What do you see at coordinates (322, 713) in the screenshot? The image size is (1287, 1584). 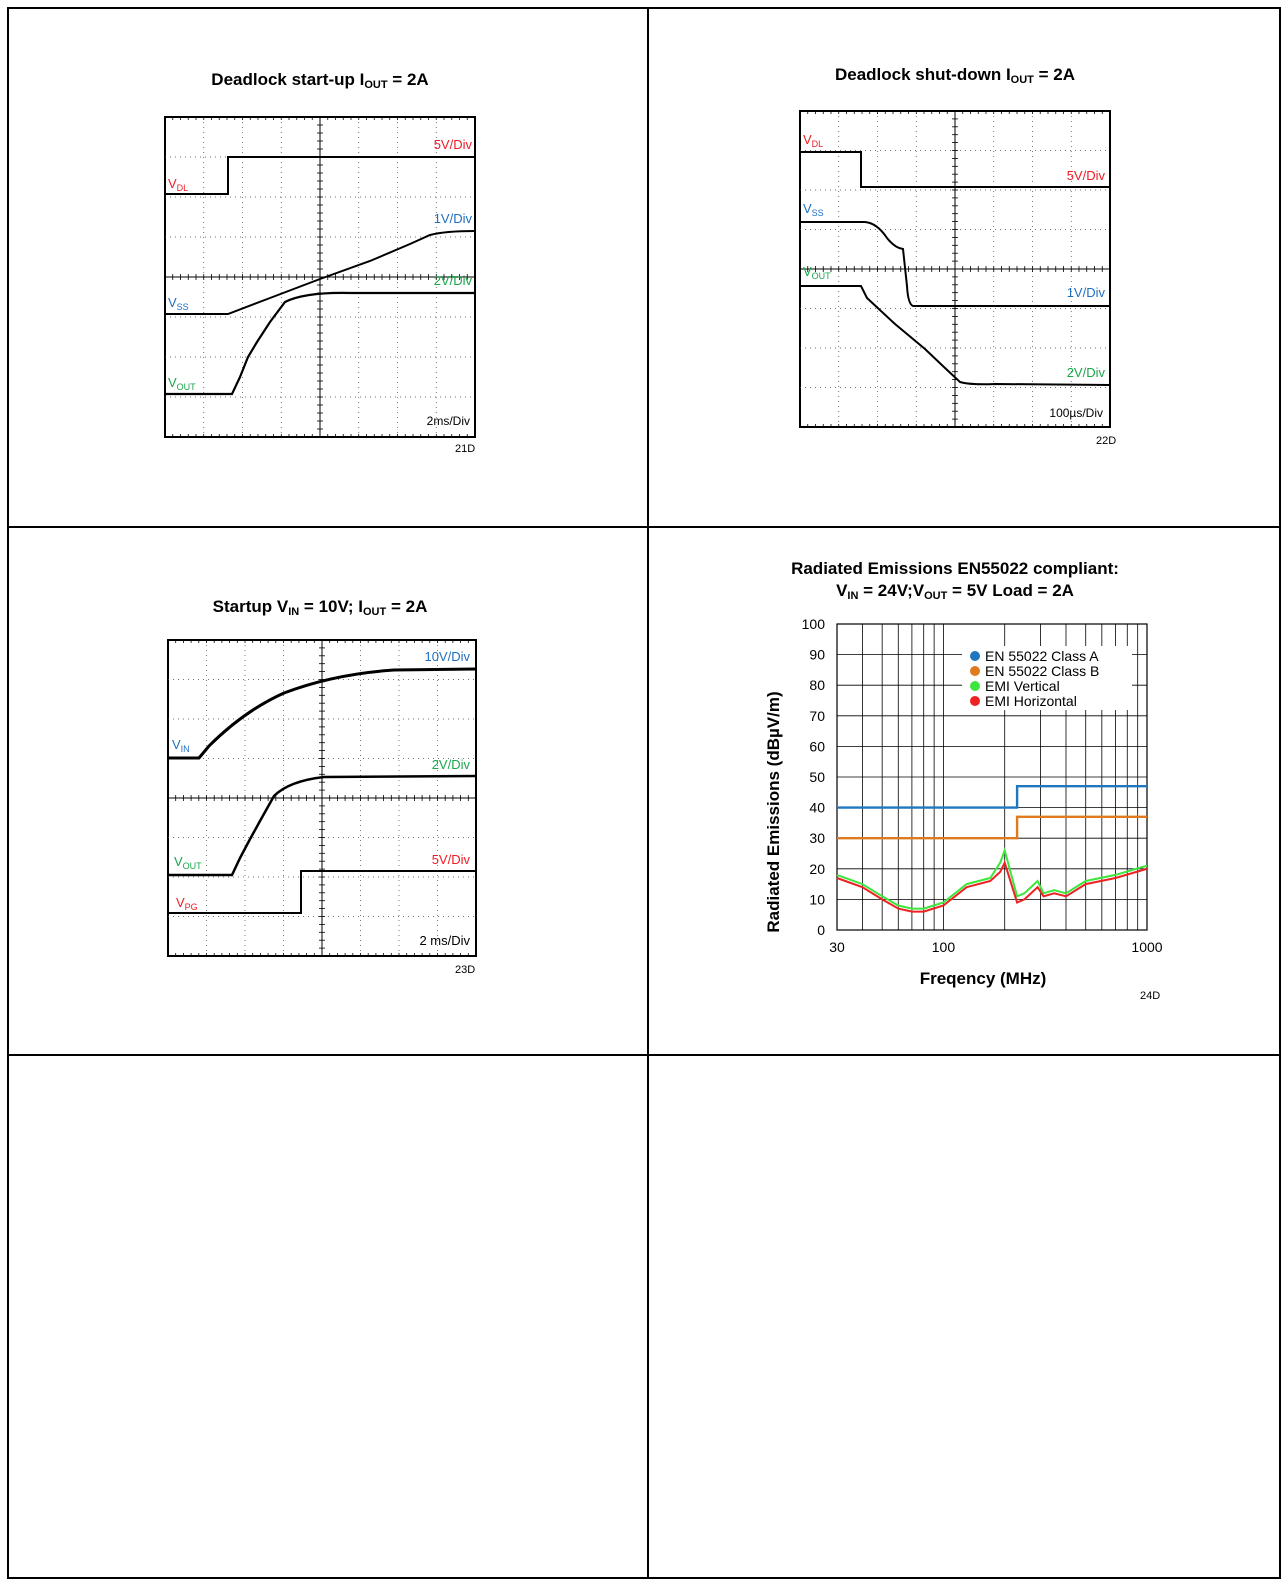 I see `vin-trace` at bounding box center [322, 713].